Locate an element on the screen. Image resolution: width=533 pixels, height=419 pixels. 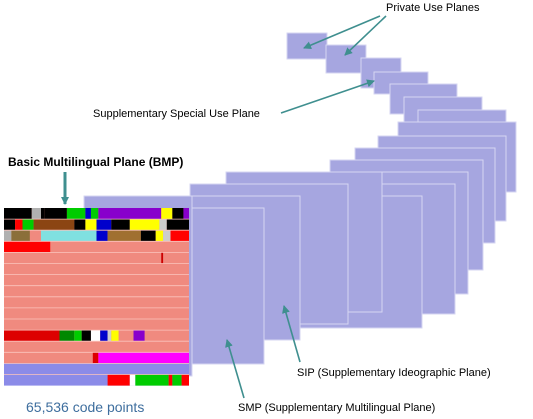
bmp-label: Basic Multilingual Plane (BMP) is located at coordinates (95, 162).